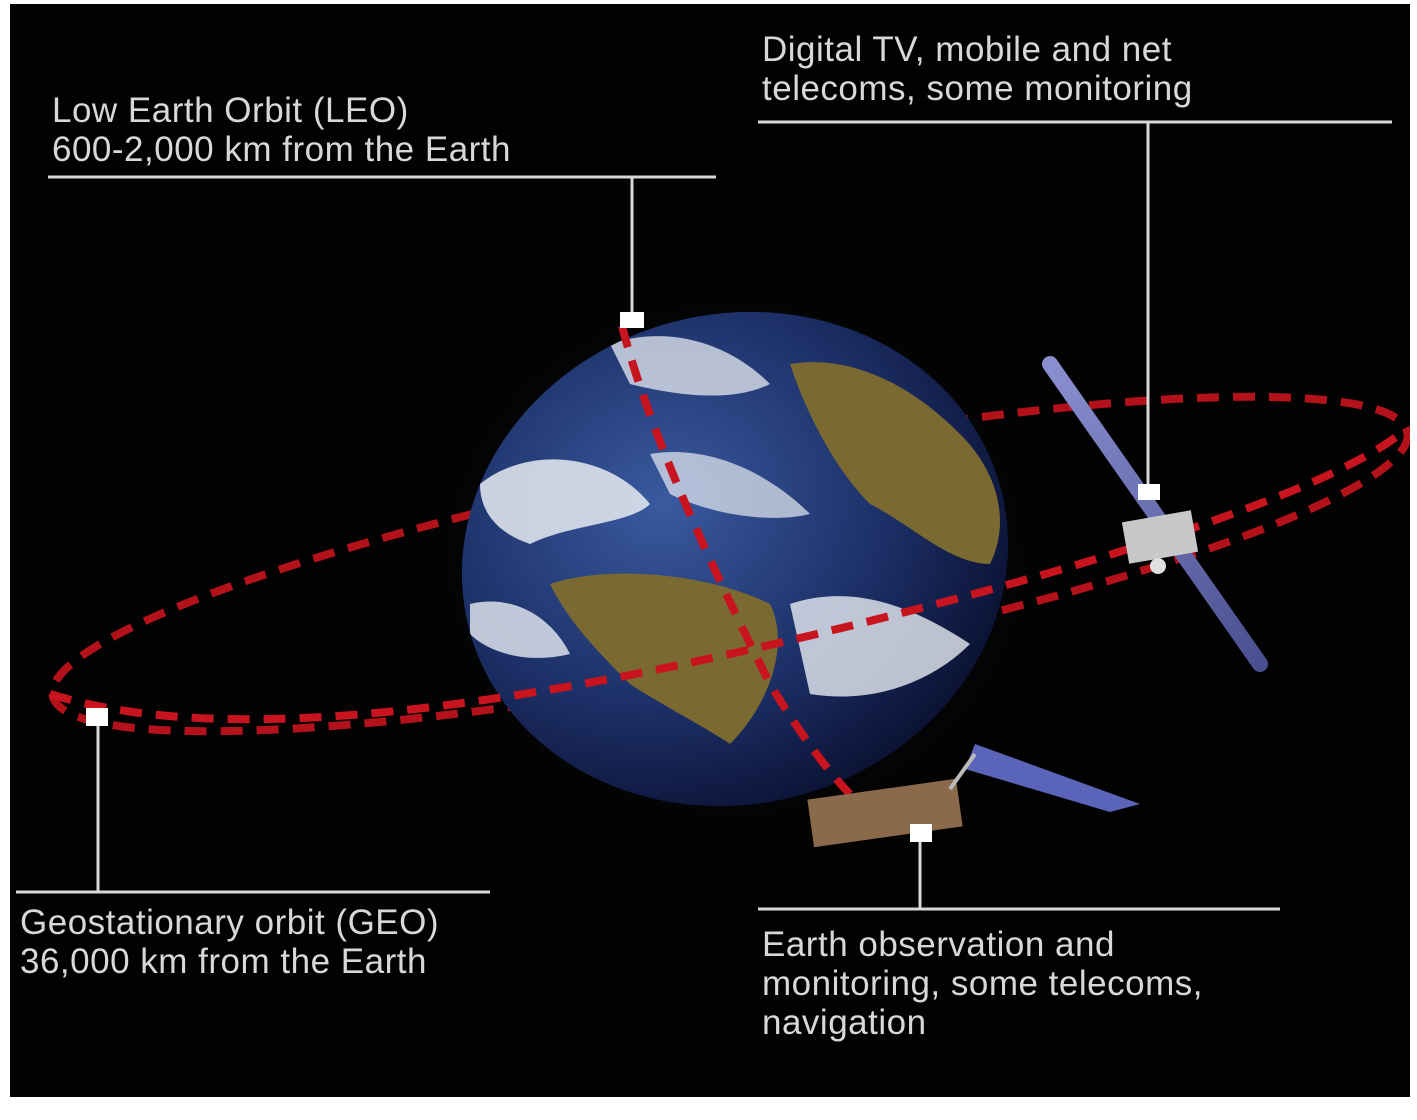 This screenshot has width=1417, height=1120. What do you see at coordinates (230, 922) in the screenshot?
I see `geo-label-line1: Geostationary orbit (GEO)` at bounding box center [230, 922].